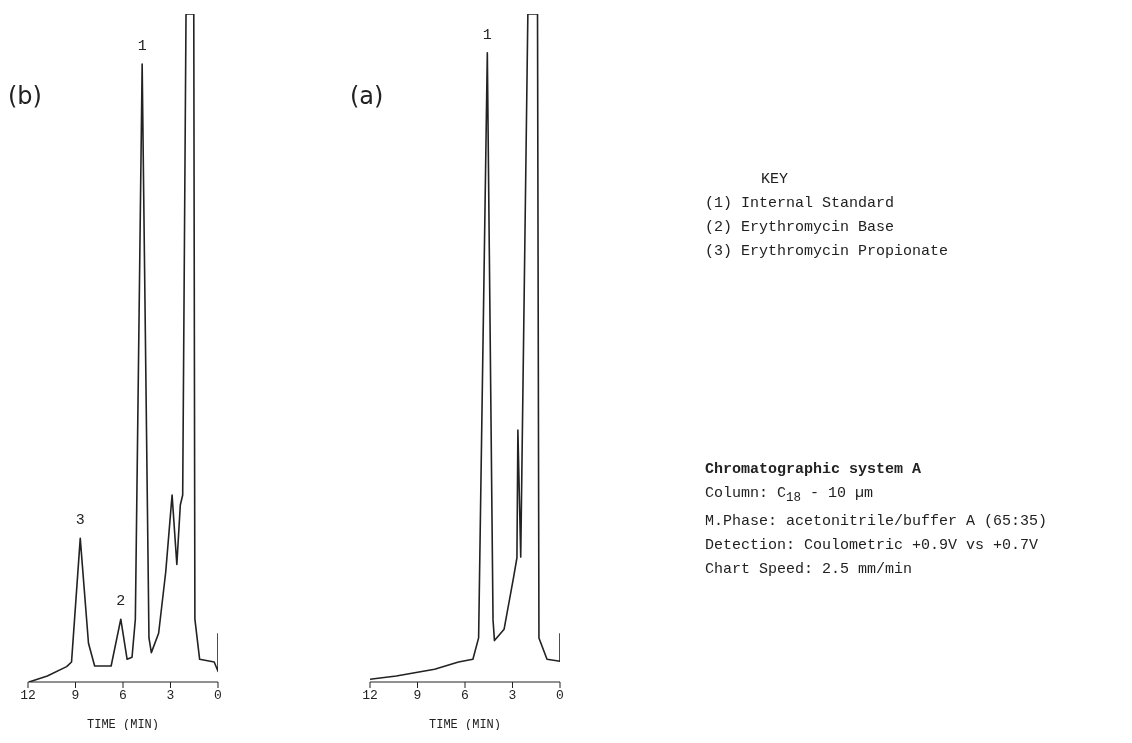 This screenshot has height=743, width=1132. Describe the element at coordinates (800, 204) in the screenshot. I see `text: (1) Internal Standard` at that location.